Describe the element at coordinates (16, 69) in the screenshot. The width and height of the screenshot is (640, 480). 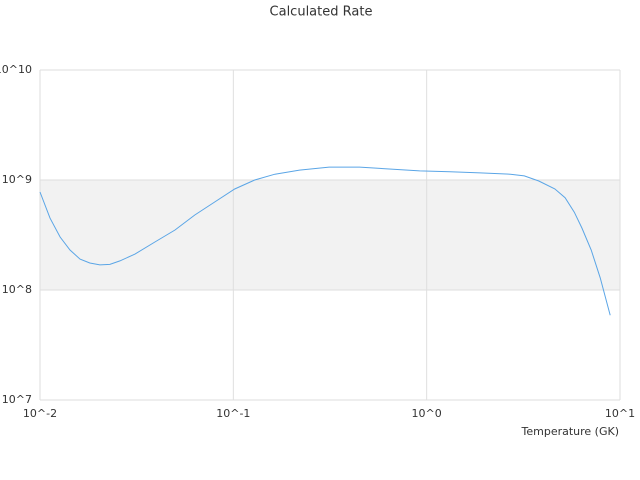
I see `y-tick-label: 10^10` at that location.